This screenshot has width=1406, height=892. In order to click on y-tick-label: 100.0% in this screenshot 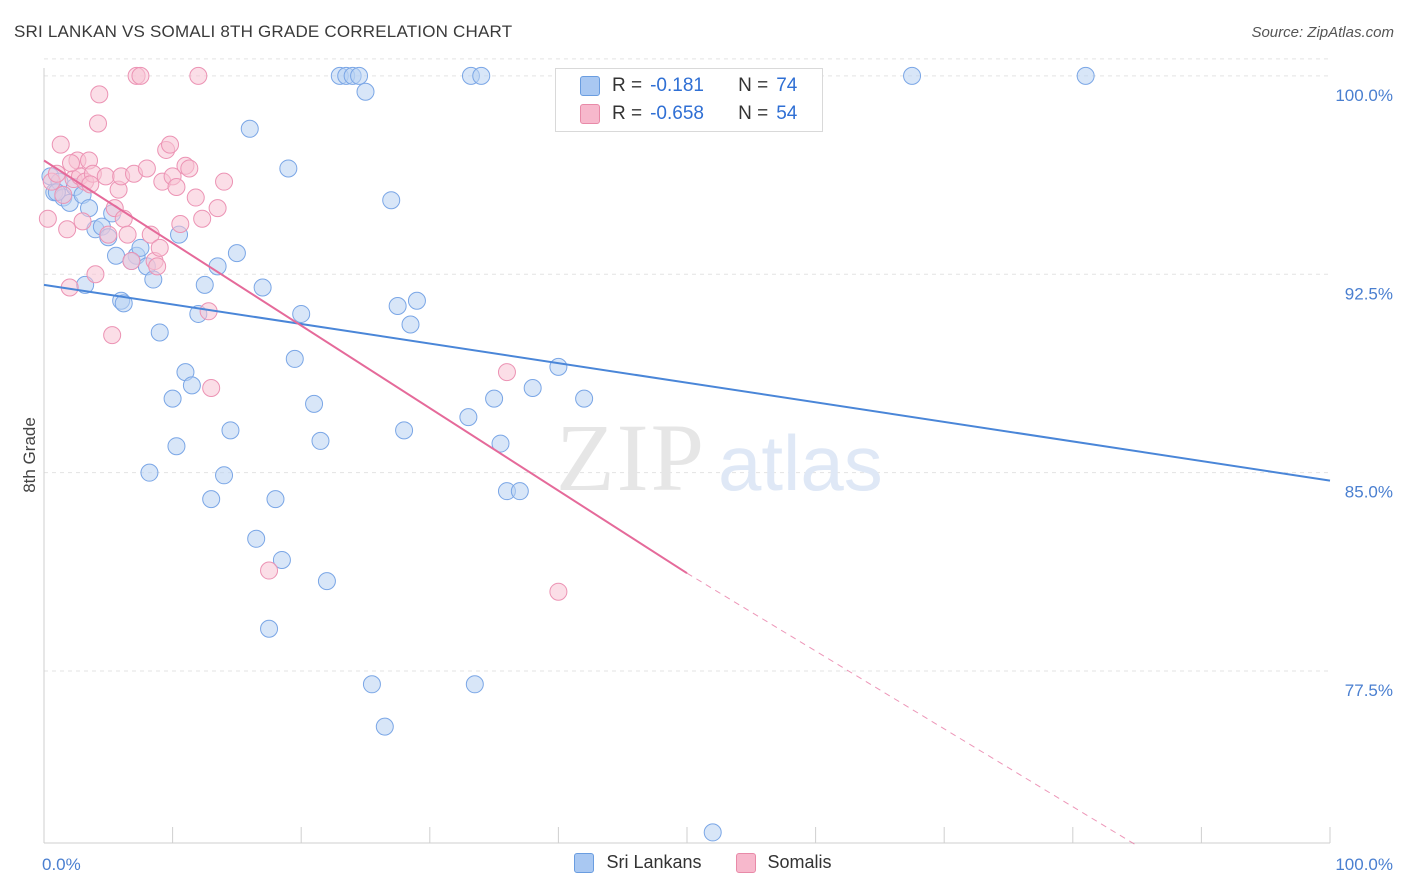, I will do `click(1364, 95)`.